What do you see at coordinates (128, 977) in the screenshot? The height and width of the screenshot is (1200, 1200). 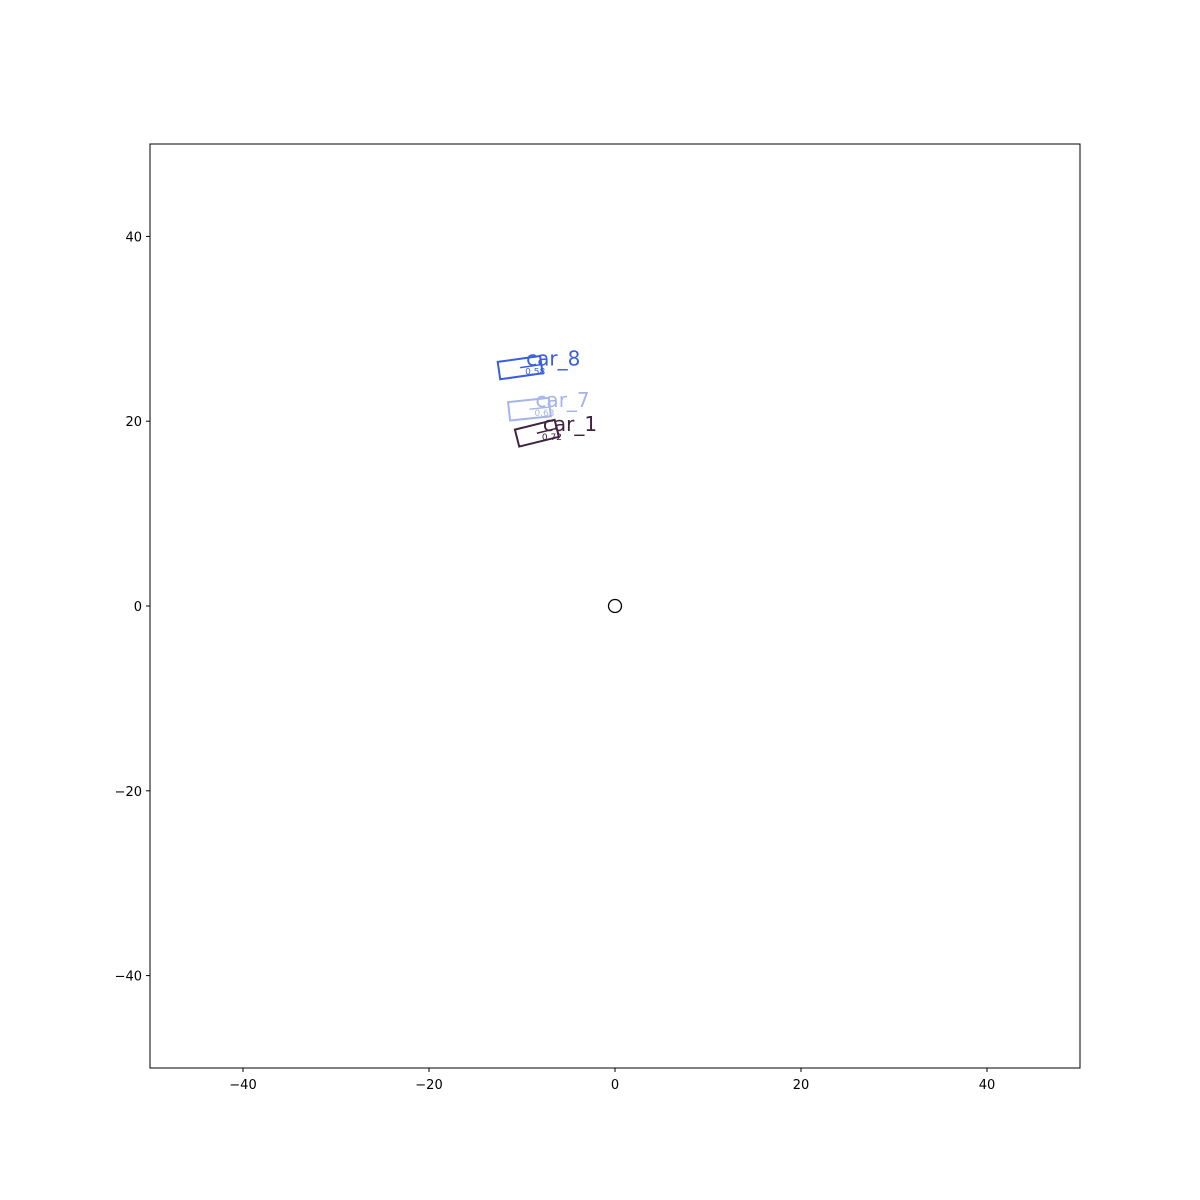 I see `y-tick-label: −40` at bounding box center [128, 977].